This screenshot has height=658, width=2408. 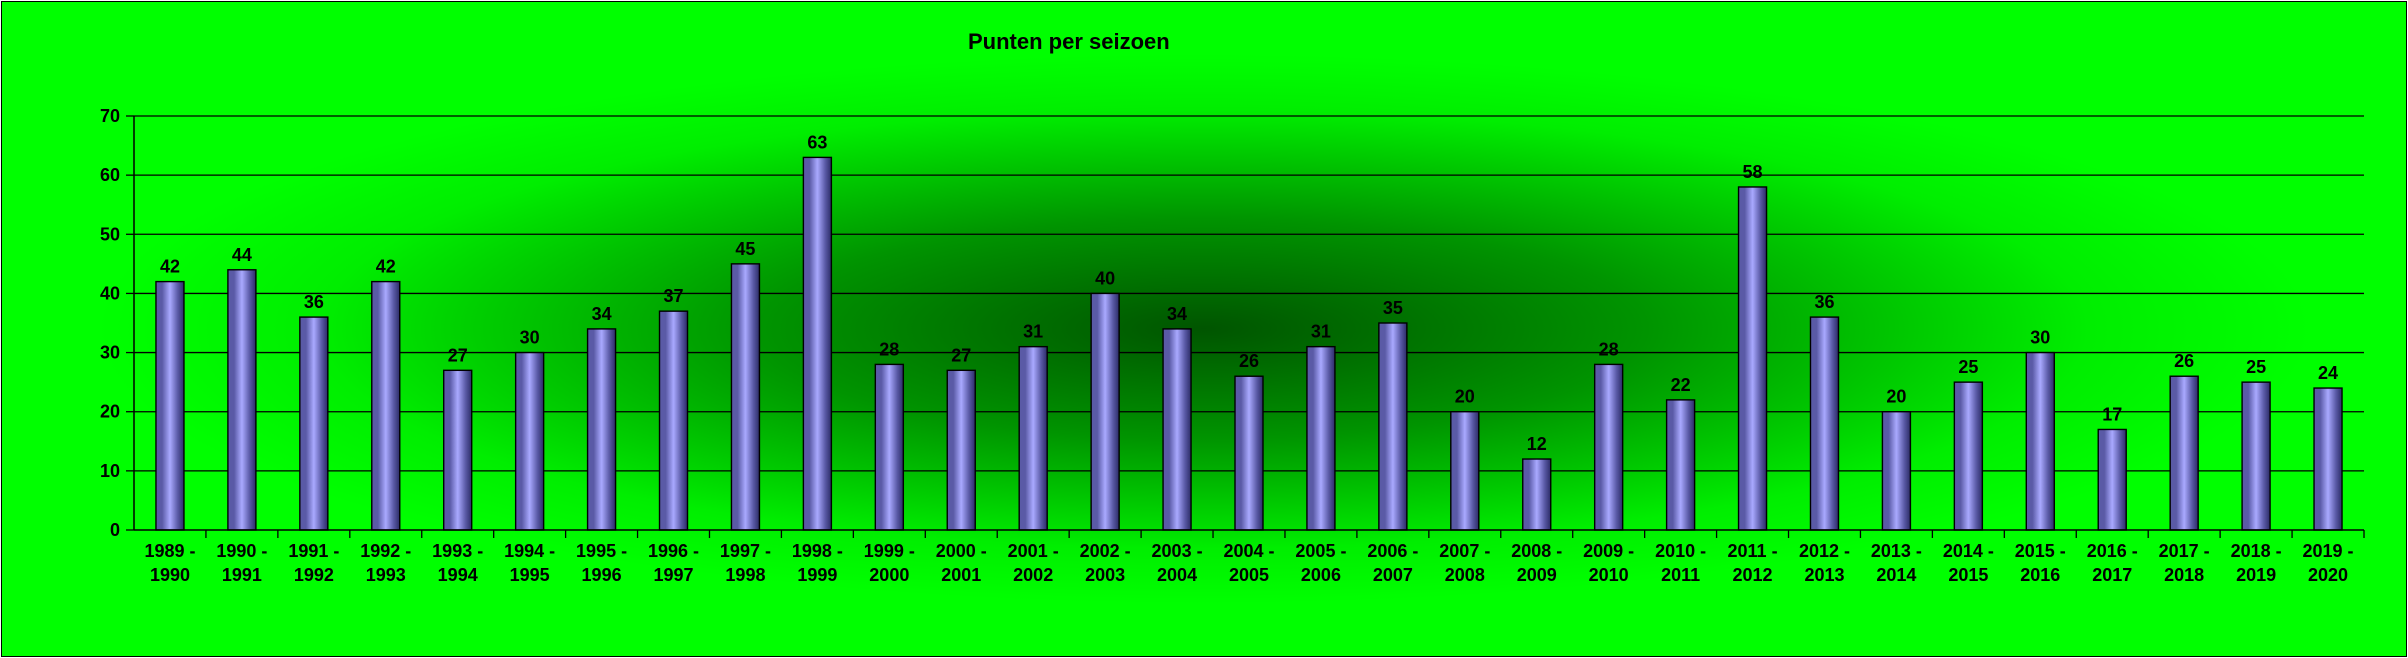 I want to click on x-tick-label: 2014, so click(x=1896, y=575).